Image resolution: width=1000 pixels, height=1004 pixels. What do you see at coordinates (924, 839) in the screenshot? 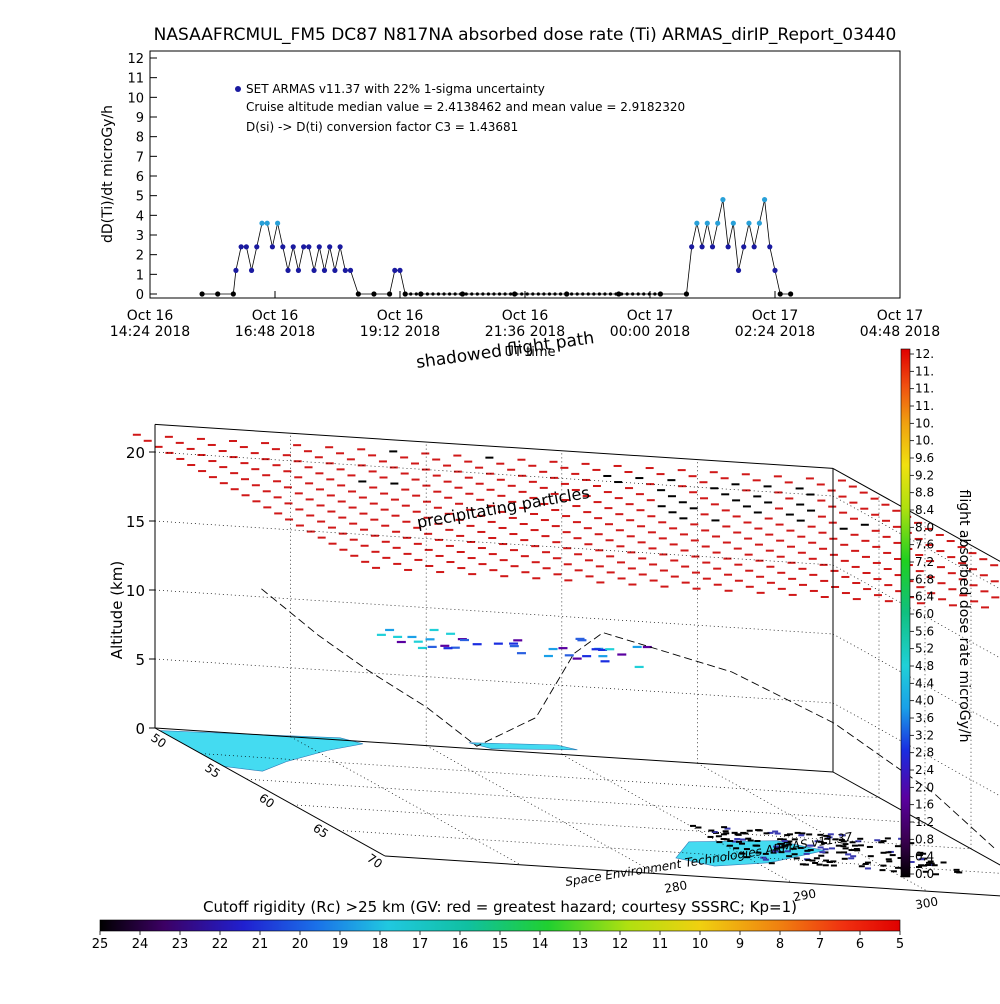
I see `colorbar-tick-label: 0.8` at bounding box center [924, 839].